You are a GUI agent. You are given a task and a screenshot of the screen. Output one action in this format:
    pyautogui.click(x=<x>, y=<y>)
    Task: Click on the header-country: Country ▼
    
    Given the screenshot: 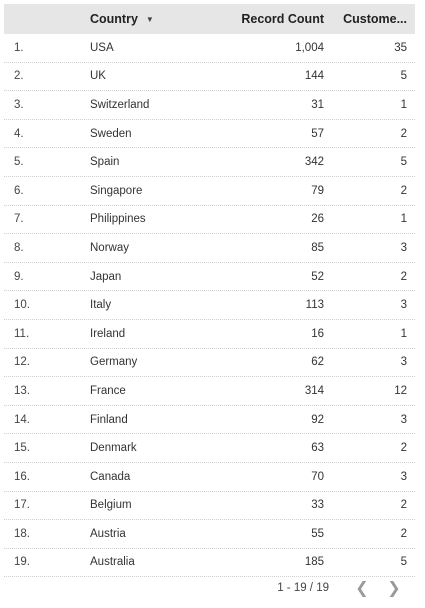 What is the action you would take?
    pyautogui.click(x=154, y=19)
    